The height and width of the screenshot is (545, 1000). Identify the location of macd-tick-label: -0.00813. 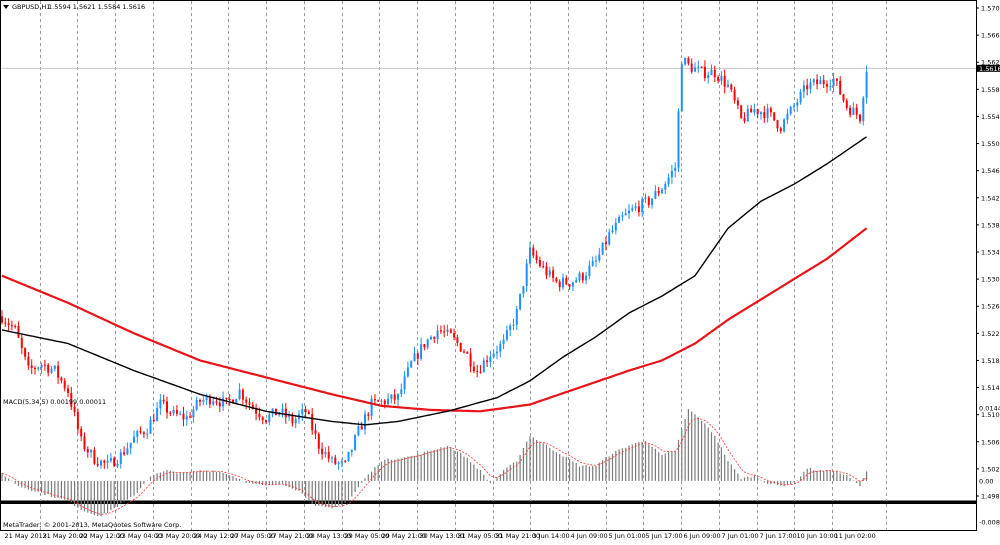
(989, 523).